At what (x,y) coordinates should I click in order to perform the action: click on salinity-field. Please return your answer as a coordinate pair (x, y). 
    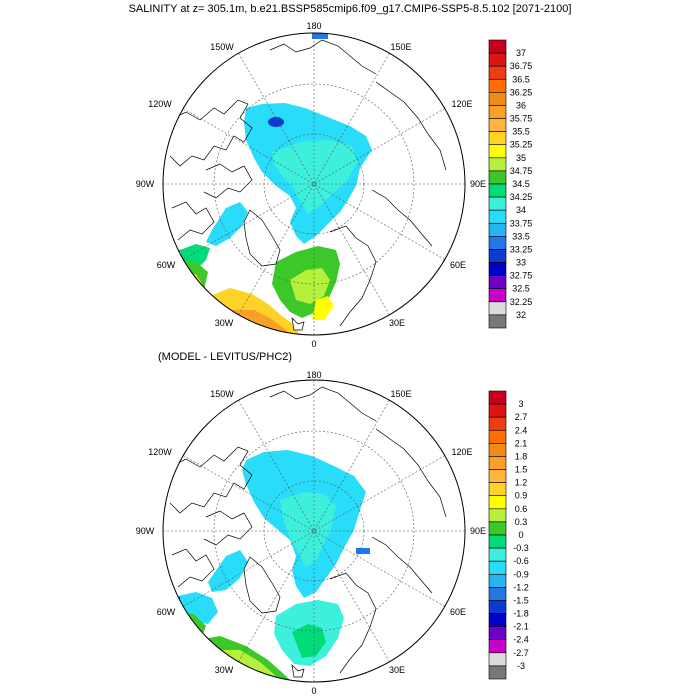
    Looking at the image, I should click on (275, 184).